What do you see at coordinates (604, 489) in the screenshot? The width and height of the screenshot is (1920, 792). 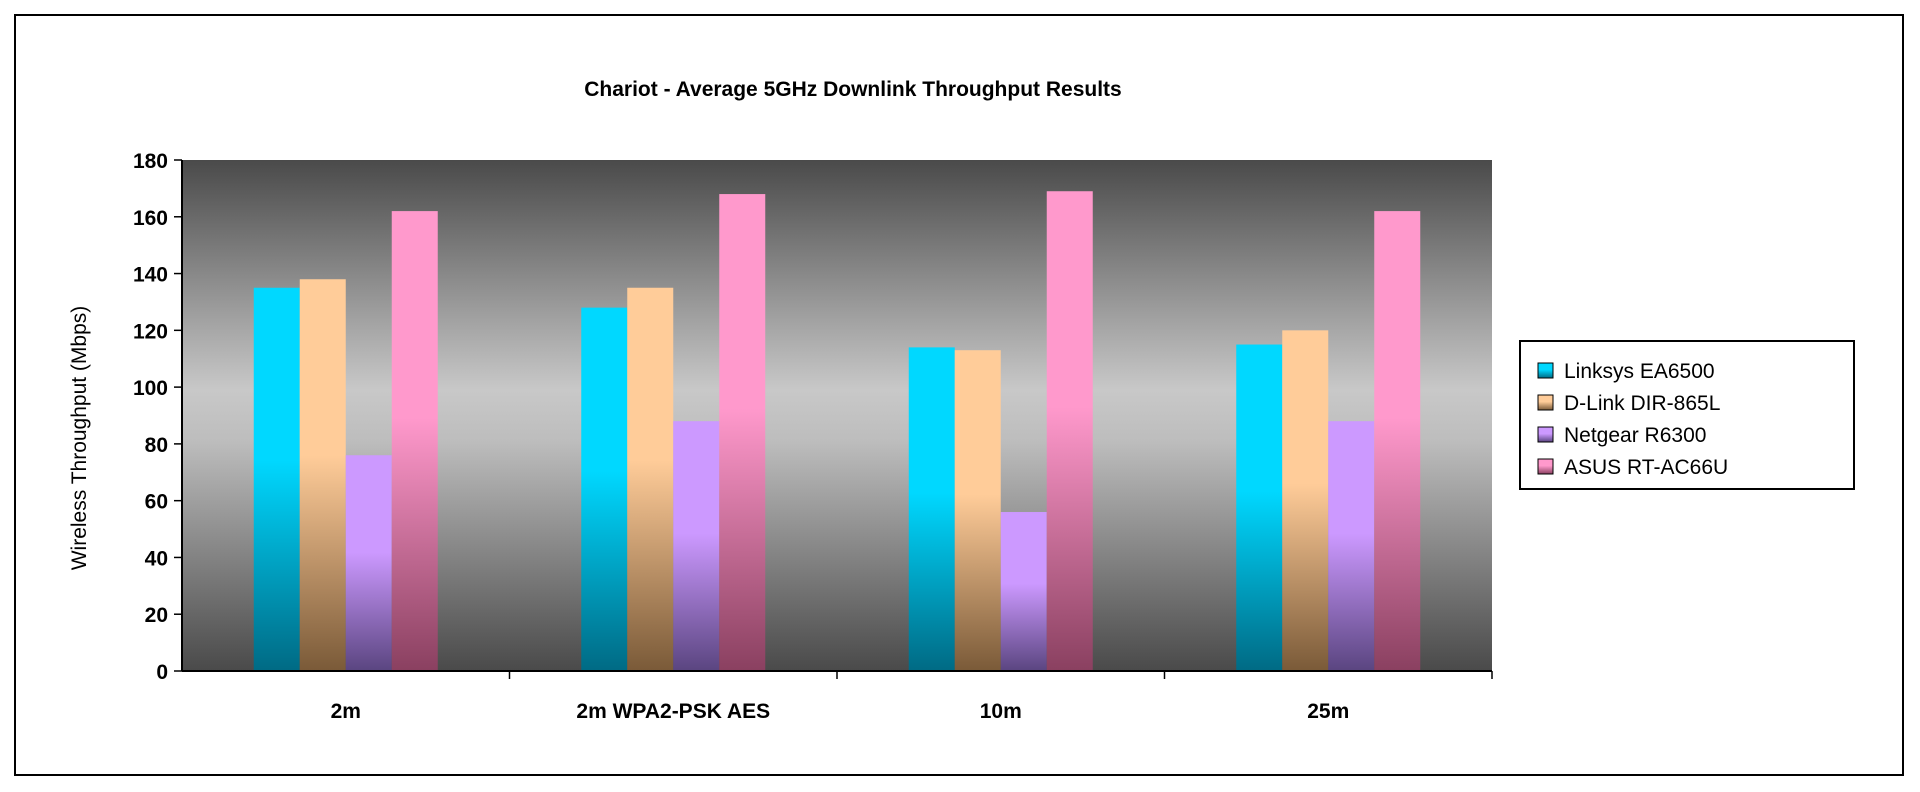 I see `bar-linksys-ea6500-2m-wpa2-psk-aes` at bounding box center [604, 489].